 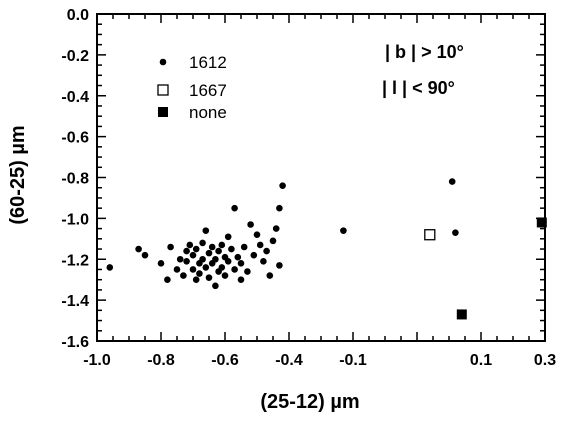 What do you see at coordinates (208, 62) in the screenshot?
I see `legend-label-1612: 1612` at bounding box center [208, 62].